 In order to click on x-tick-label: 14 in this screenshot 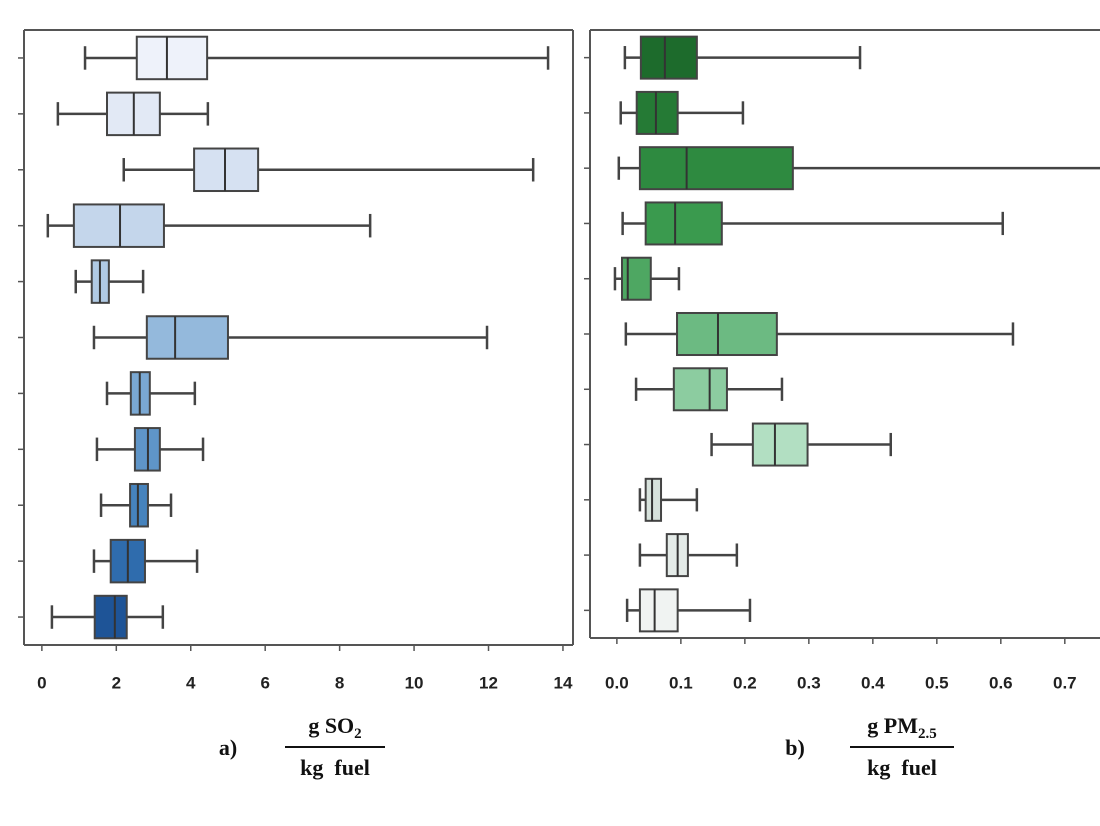, I will do `click(562, 682)`.